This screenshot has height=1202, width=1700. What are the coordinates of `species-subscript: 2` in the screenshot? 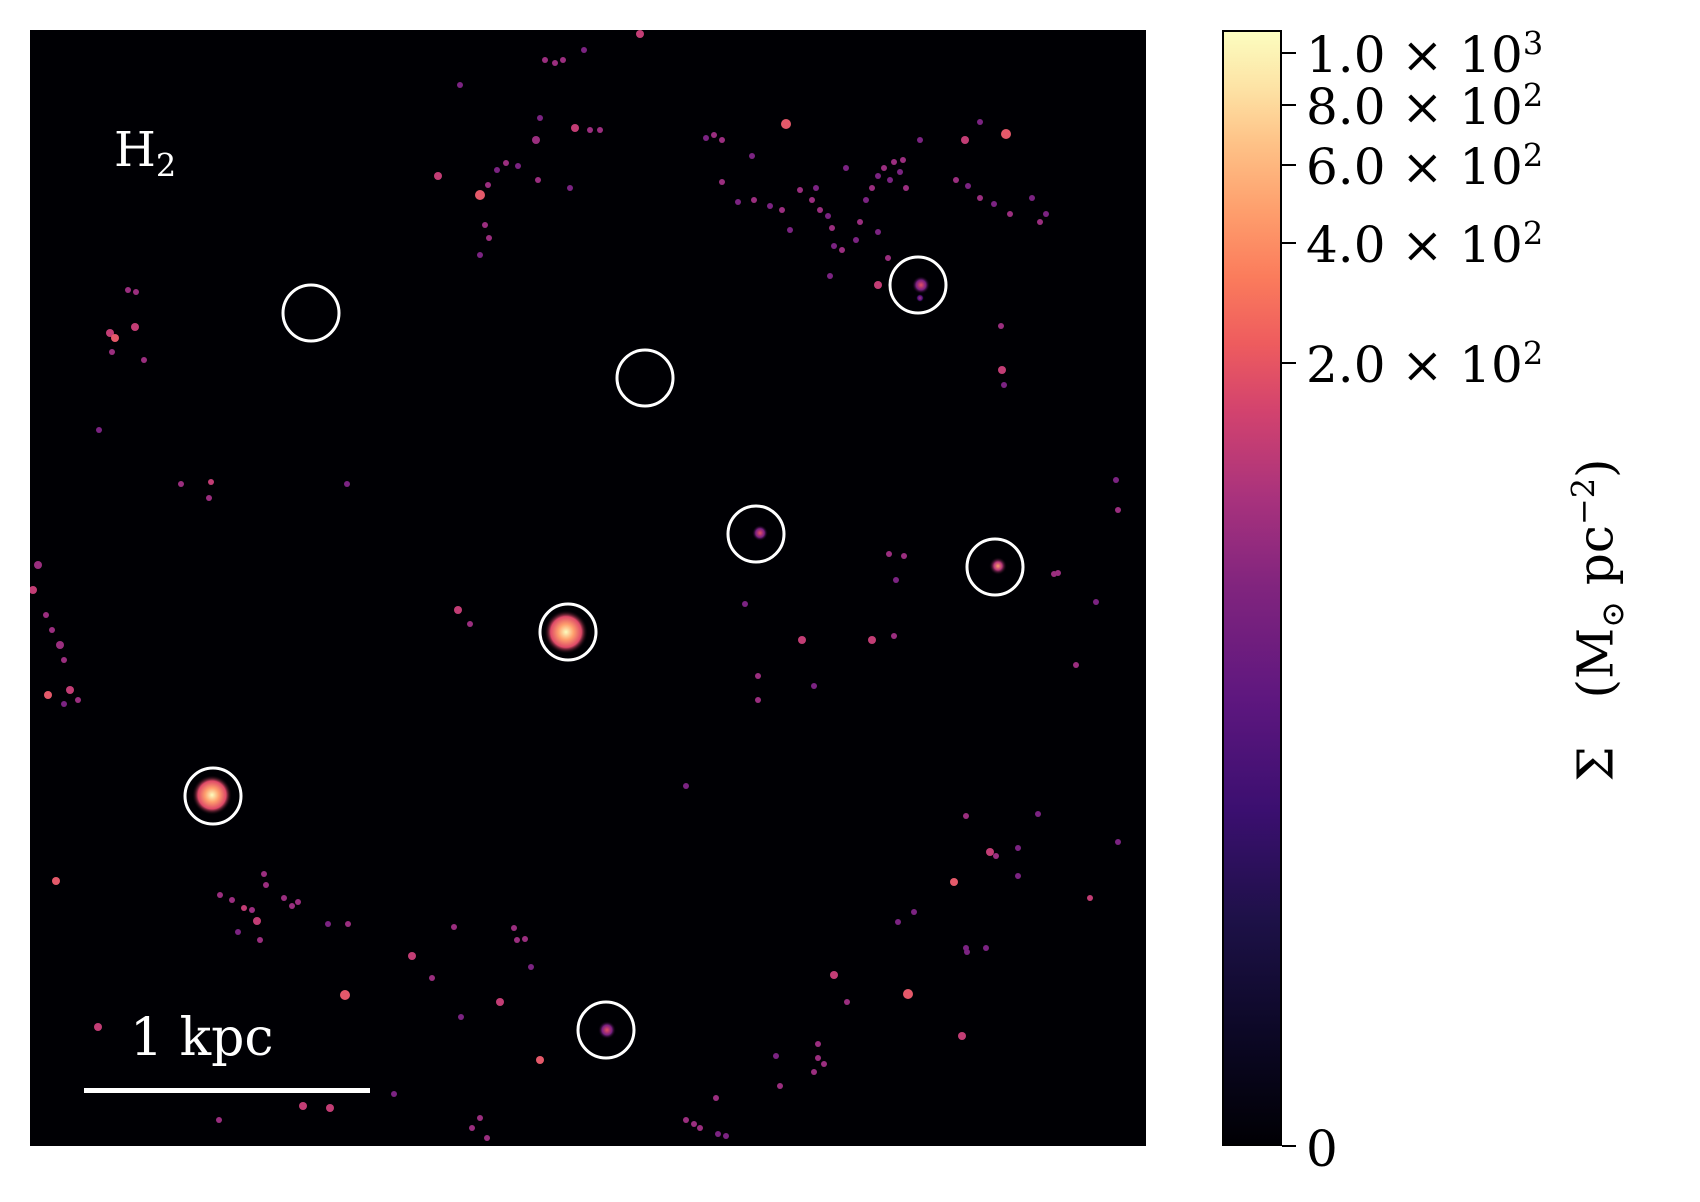 It's located at (166, 165).